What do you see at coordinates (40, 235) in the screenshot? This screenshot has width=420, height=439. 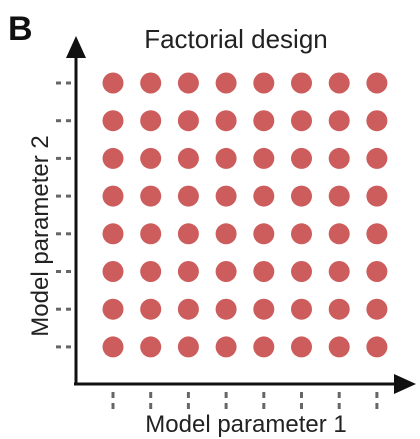 I see `y-axis-label: Model parameter 2` at bounding box center [40, 235].